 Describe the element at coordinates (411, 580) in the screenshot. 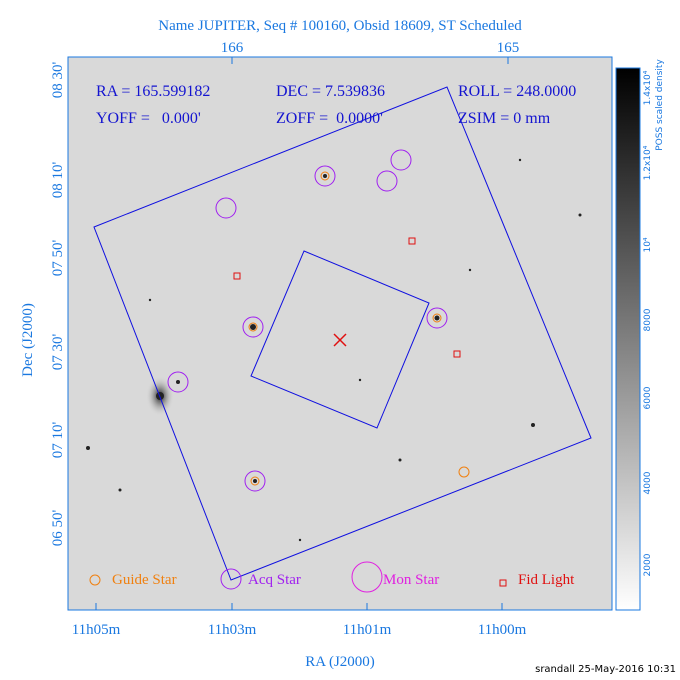

I see `legend-mon: Mon Star` at that location.